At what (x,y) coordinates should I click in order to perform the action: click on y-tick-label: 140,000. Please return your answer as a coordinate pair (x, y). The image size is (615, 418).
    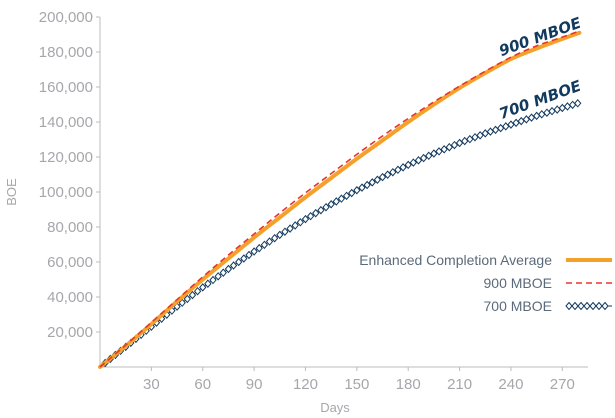
    Looking at the image, I should click on (66, 122).